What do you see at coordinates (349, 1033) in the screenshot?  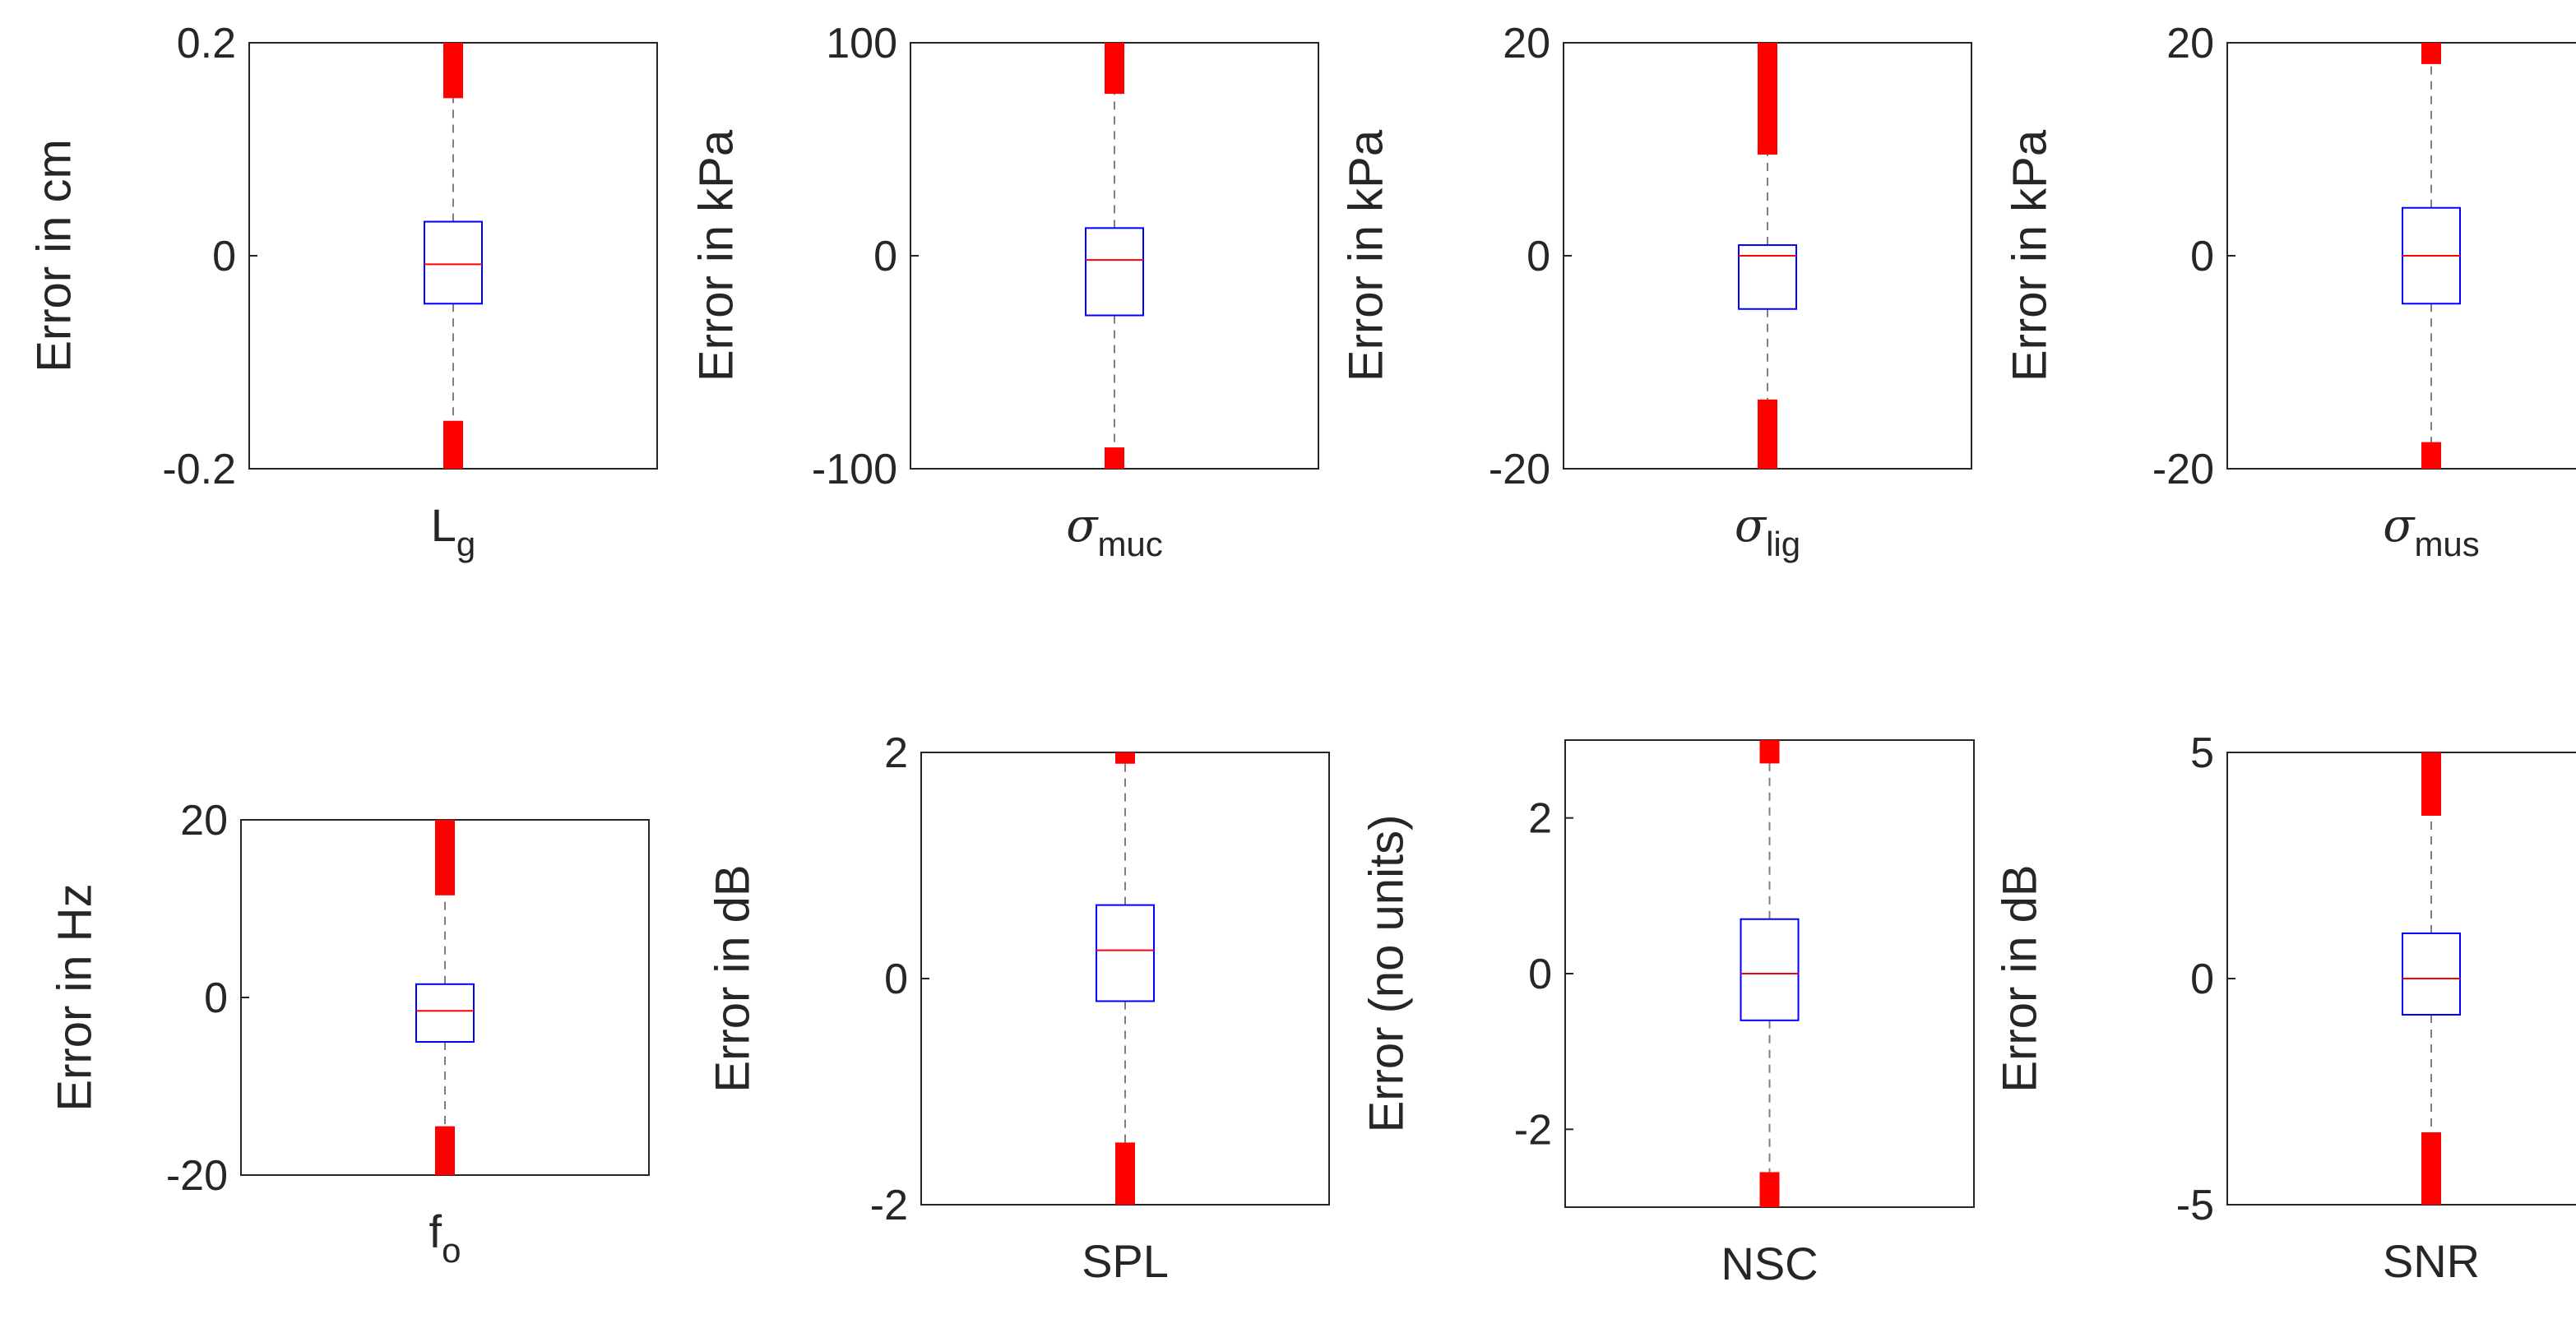 I see `subplot-5: -20 0 20 Error in Hz fo` at bounding box center [349, 1033].